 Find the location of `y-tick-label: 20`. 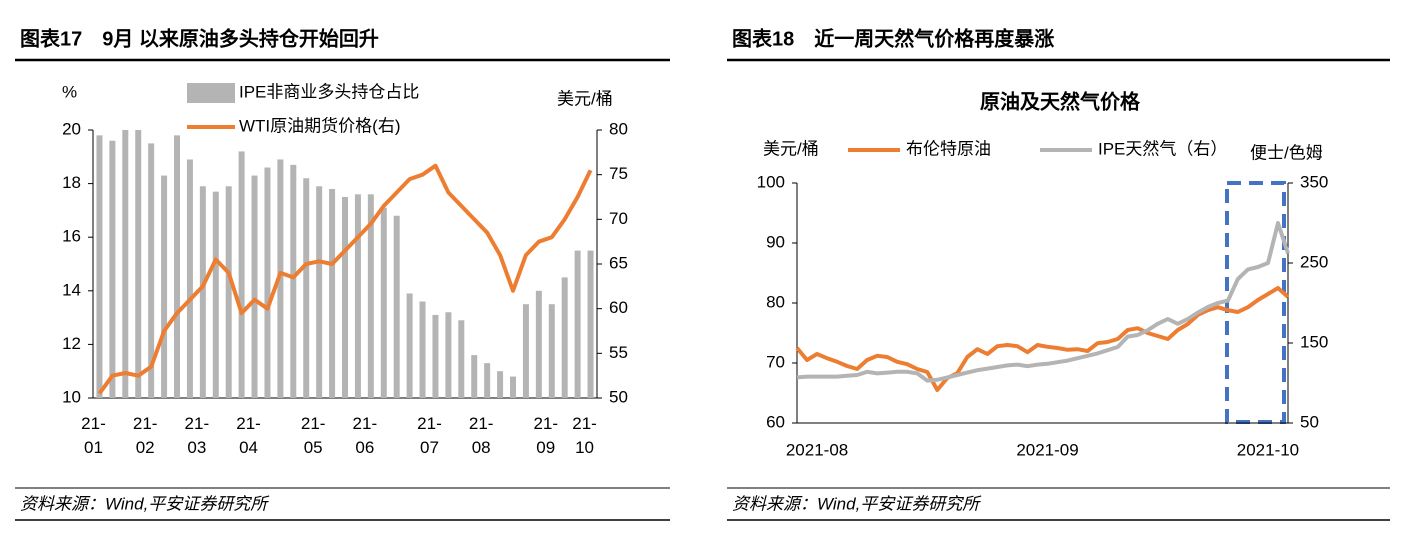

y-tick-label: 20 is located at coordinates (71, 128).